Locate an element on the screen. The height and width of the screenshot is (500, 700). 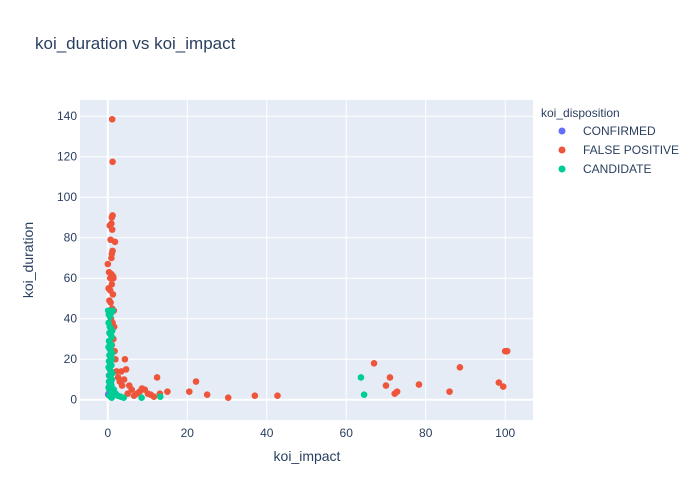
x-tick-label: 60 is located at coordinates (347, 433).